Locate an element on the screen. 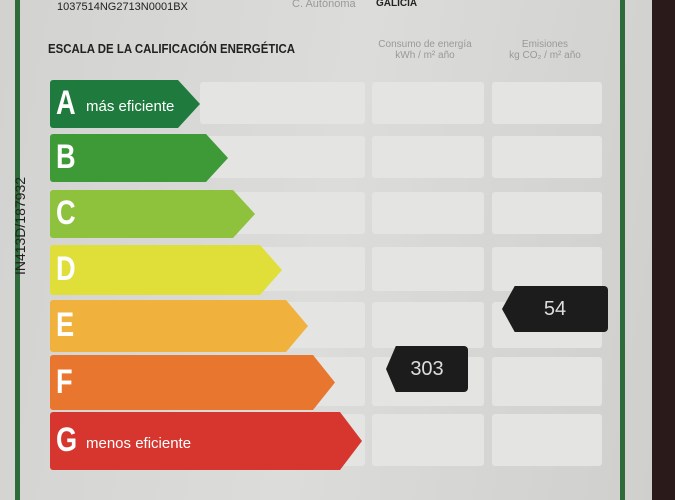  scale-title: ESCALA DE LA CALIFICACIÓN ENERGÉTICA is located at coordinates (172, 48).